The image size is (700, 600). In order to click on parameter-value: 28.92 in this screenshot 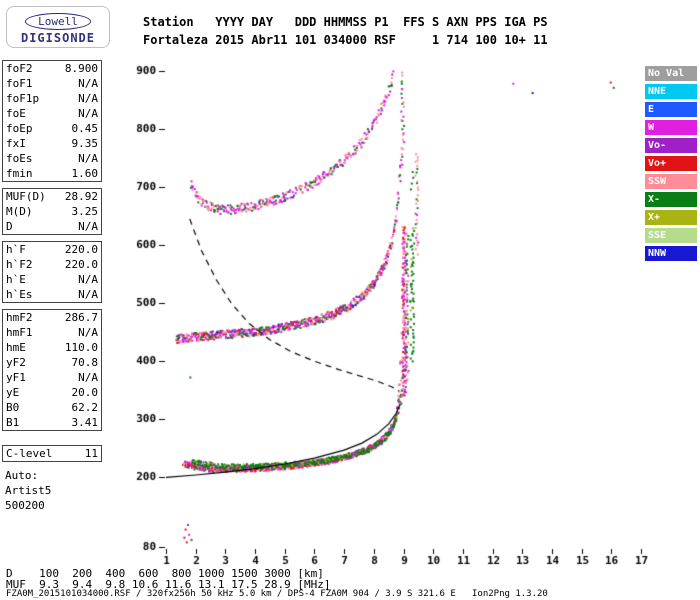, I will do `click(81, 196)`.